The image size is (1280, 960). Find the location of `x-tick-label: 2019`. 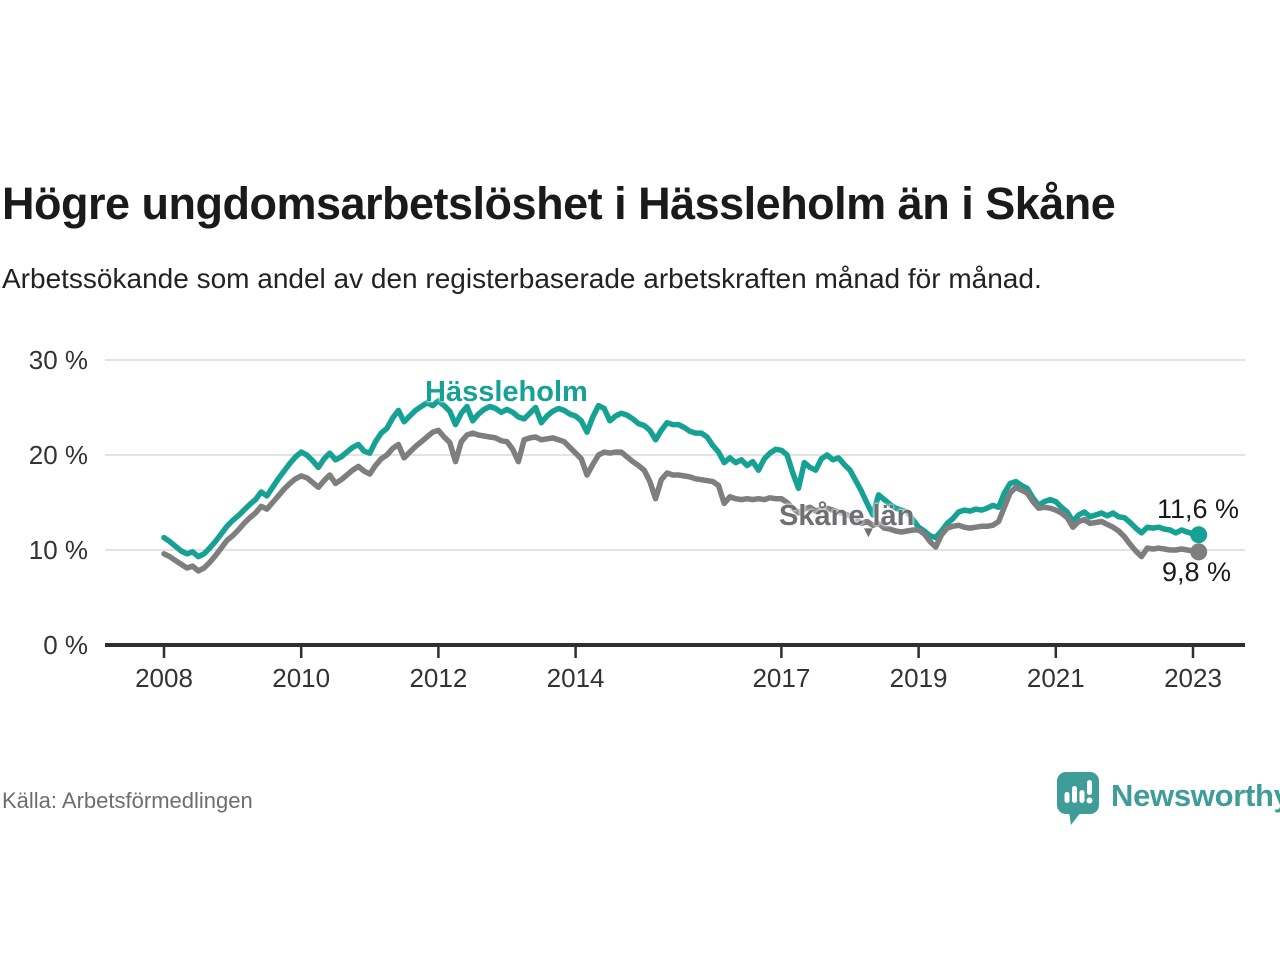

x-tick-label: 2019 is located at coordinates (918, 678).